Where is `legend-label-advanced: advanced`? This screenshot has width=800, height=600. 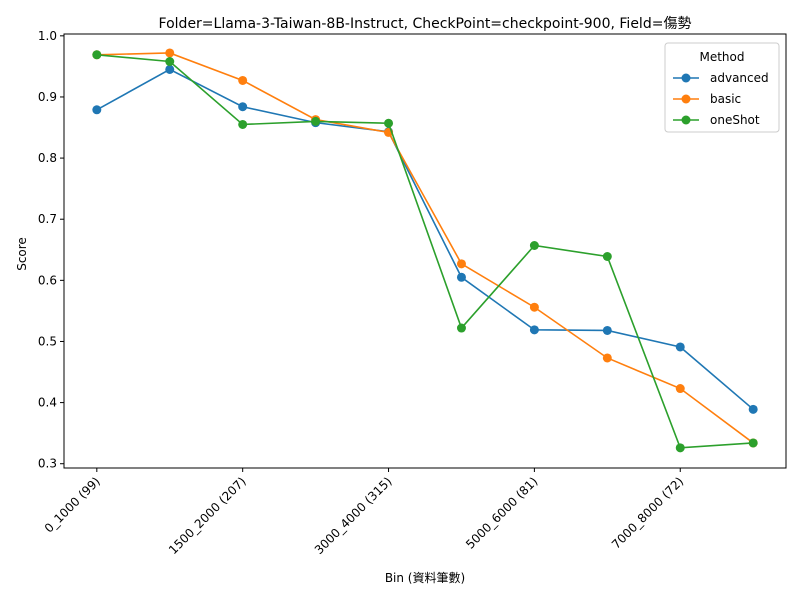
legend-label-advanced: advanced is located at coordinates (739, 78).